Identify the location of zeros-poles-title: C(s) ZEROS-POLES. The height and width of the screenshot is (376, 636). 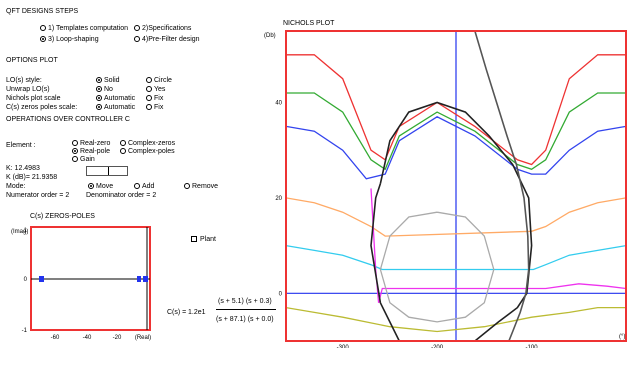
(62, 216).